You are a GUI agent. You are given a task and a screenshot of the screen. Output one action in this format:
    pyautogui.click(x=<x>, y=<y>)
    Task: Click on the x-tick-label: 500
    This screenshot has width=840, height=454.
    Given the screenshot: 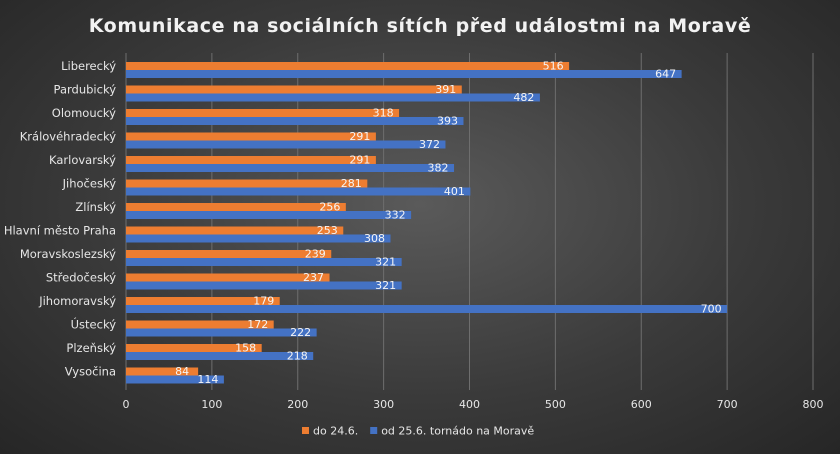 What is the action you would take?
    pyautogui.click(x=555, y=404)
    